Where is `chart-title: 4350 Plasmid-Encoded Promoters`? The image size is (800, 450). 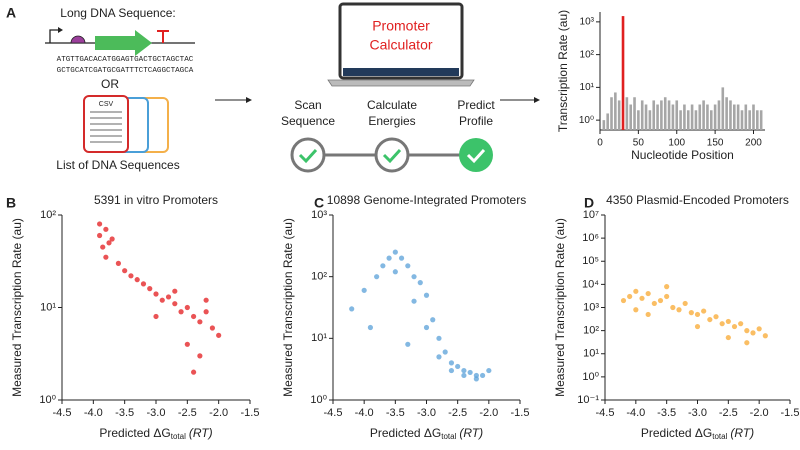 chart-title: 4350 Plasmid-Encoded Promoters is located at coordinates (697, 200).